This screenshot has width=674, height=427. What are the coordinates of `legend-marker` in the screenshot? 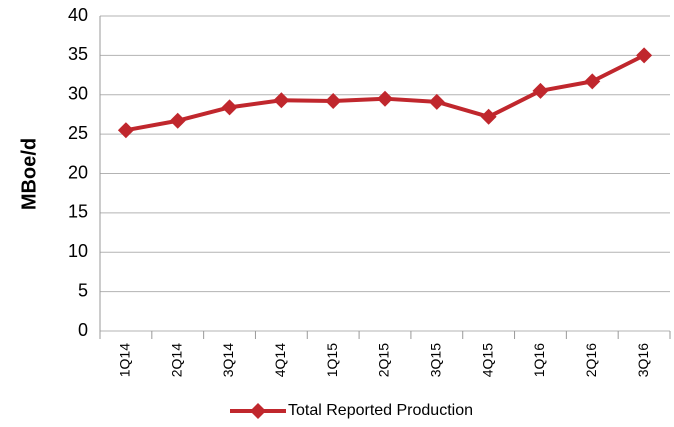 It's located at (258, 411).